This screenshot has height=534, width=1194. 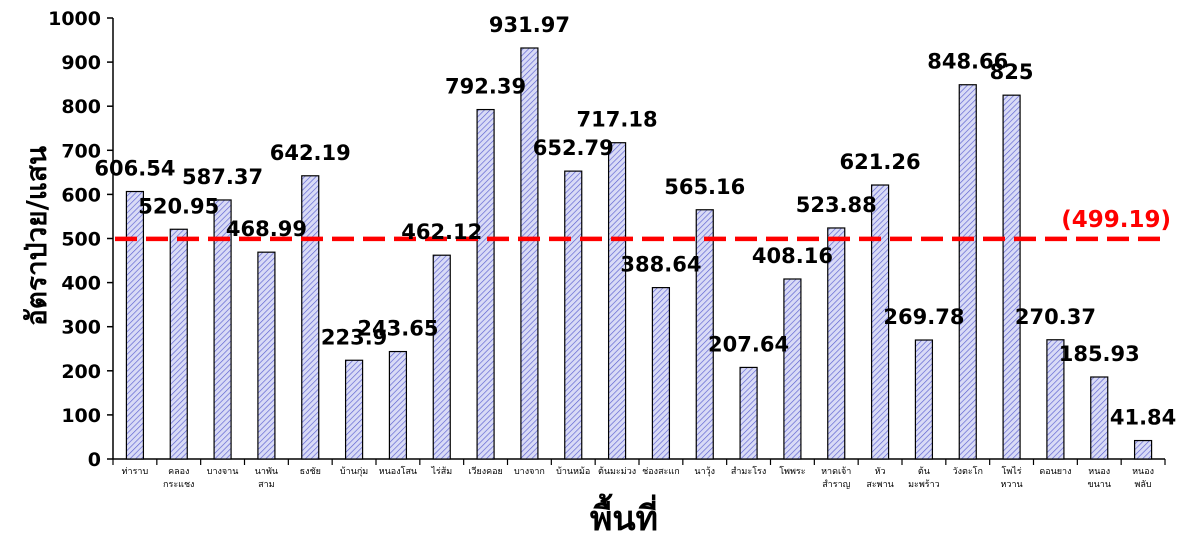 I want to click on x-tick-label: กระแชง, so click(x=178, y=485).